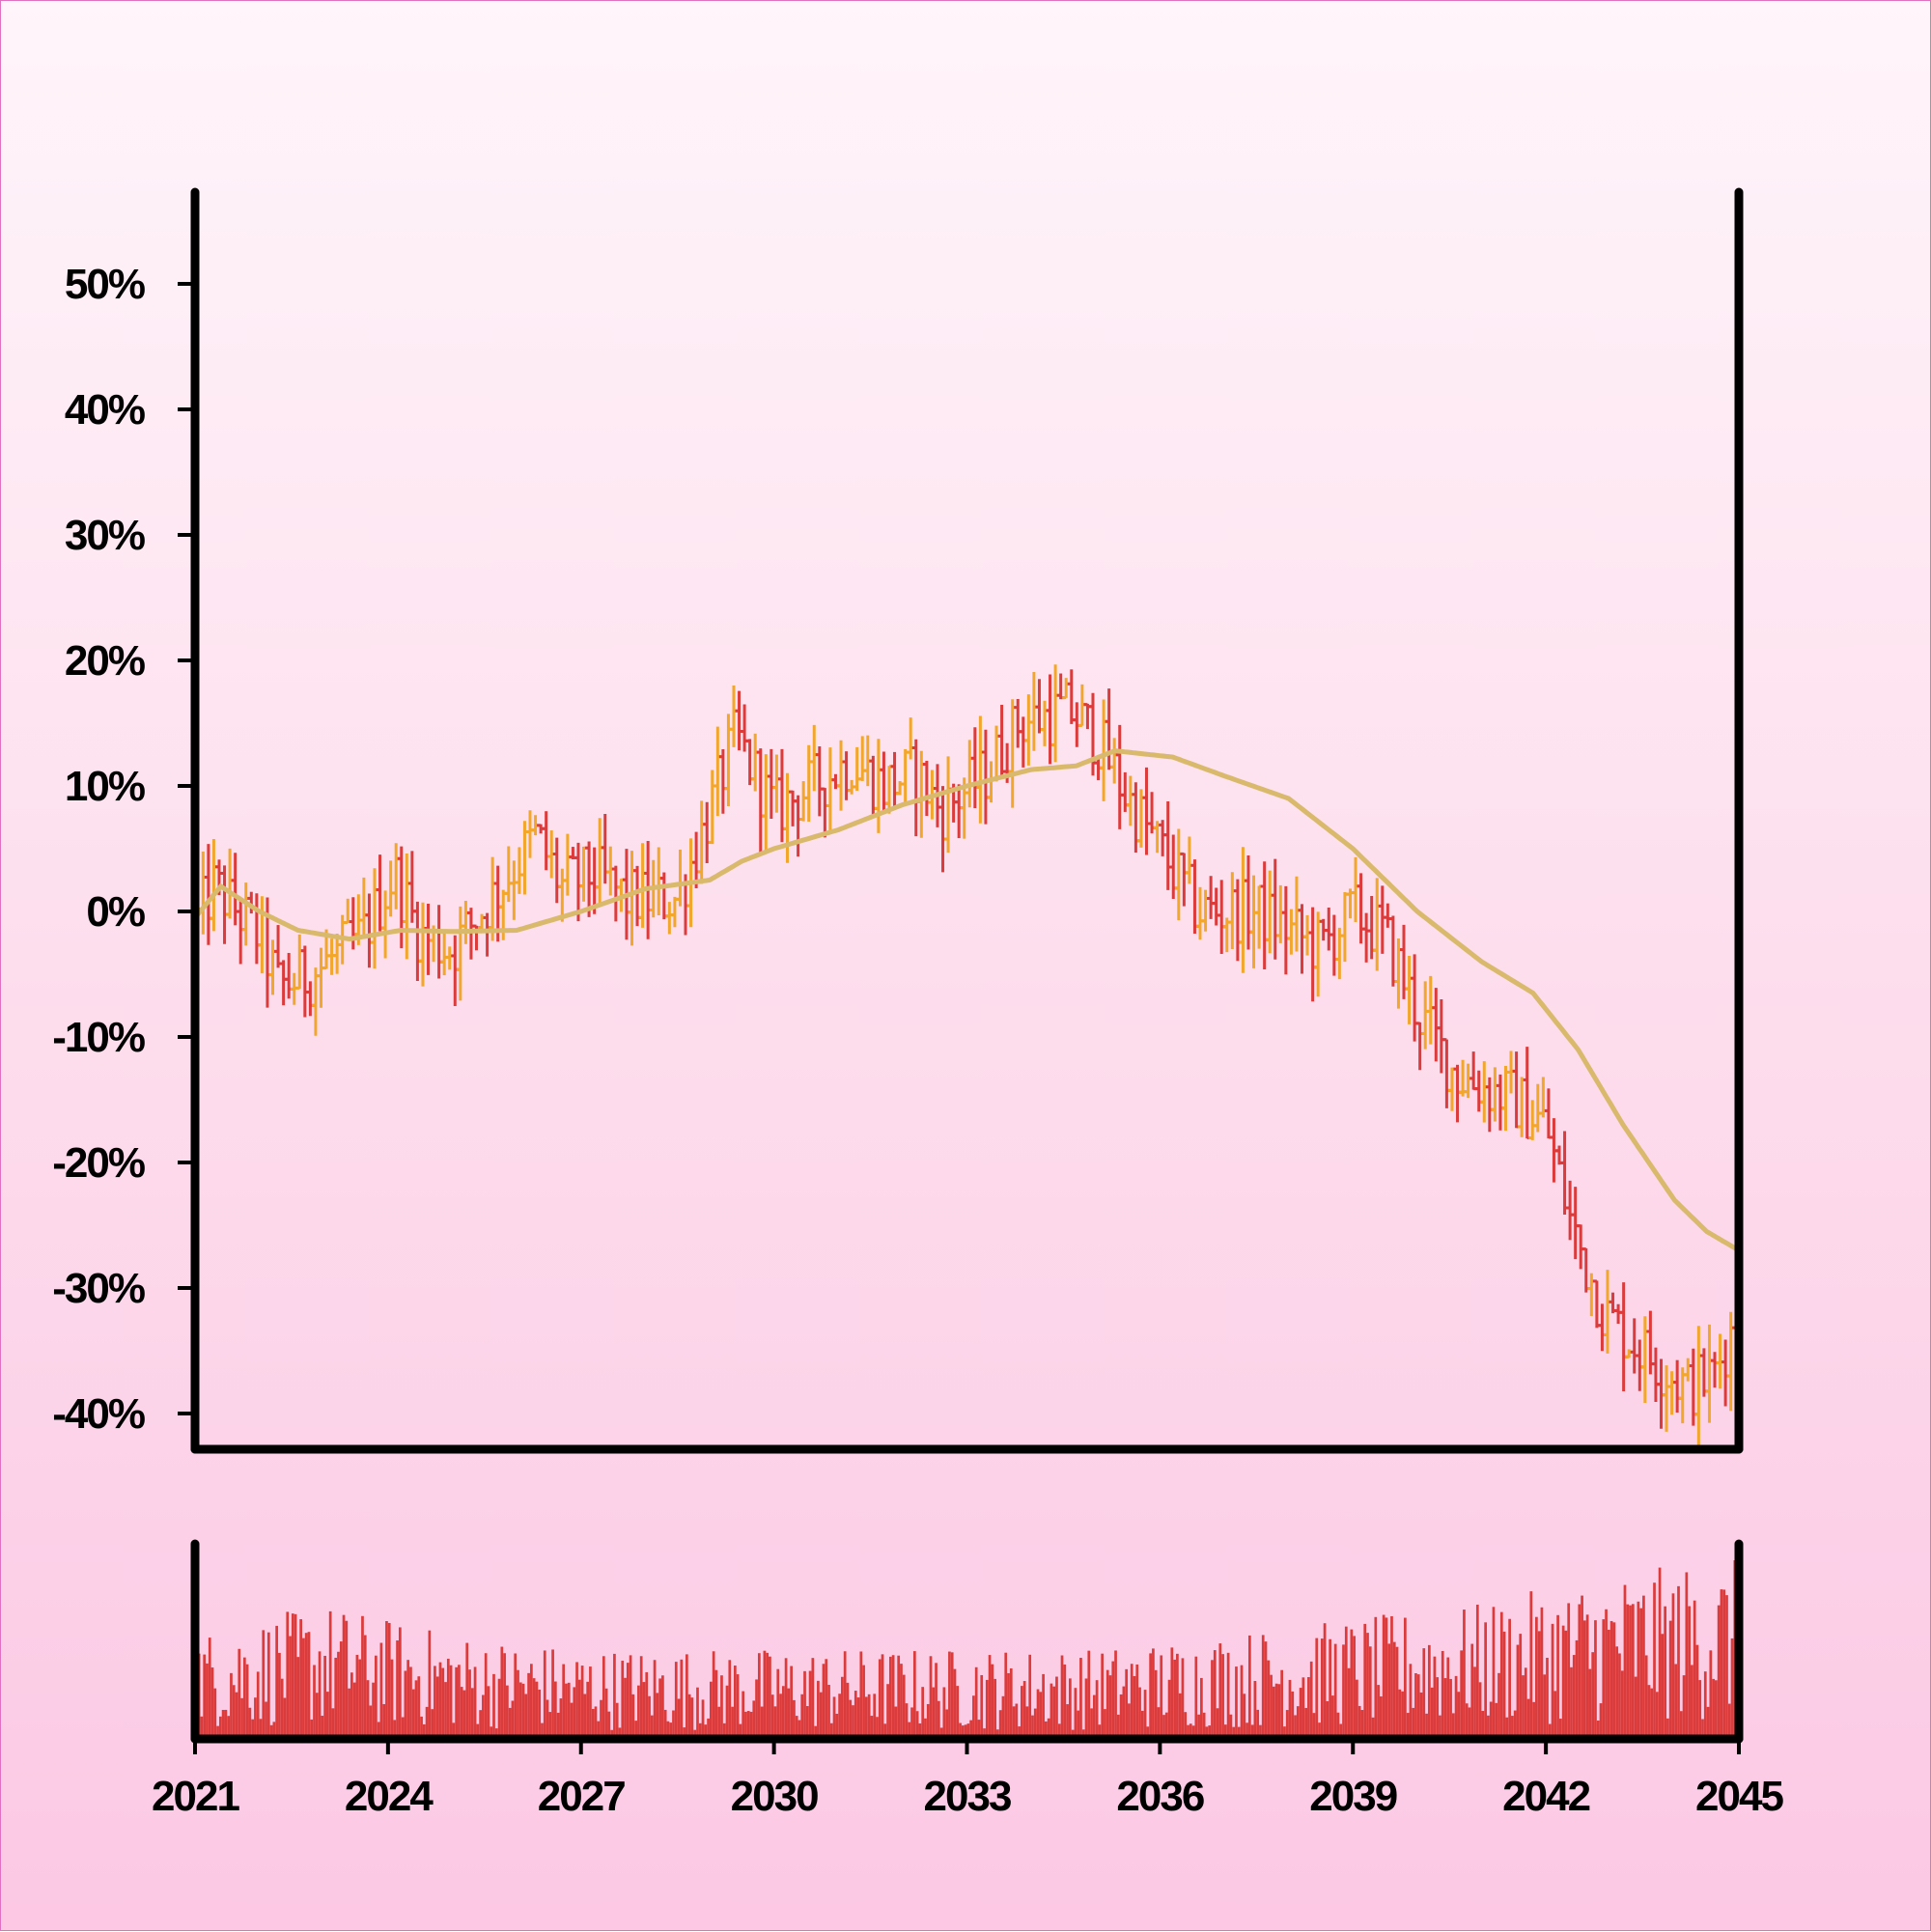 This screenshot has width=1931, height=1932. What do you see at coordinates (98, 1414) in the screenshot?
I see `y-tick-label: -40%` at bounding box center [98, 1414].